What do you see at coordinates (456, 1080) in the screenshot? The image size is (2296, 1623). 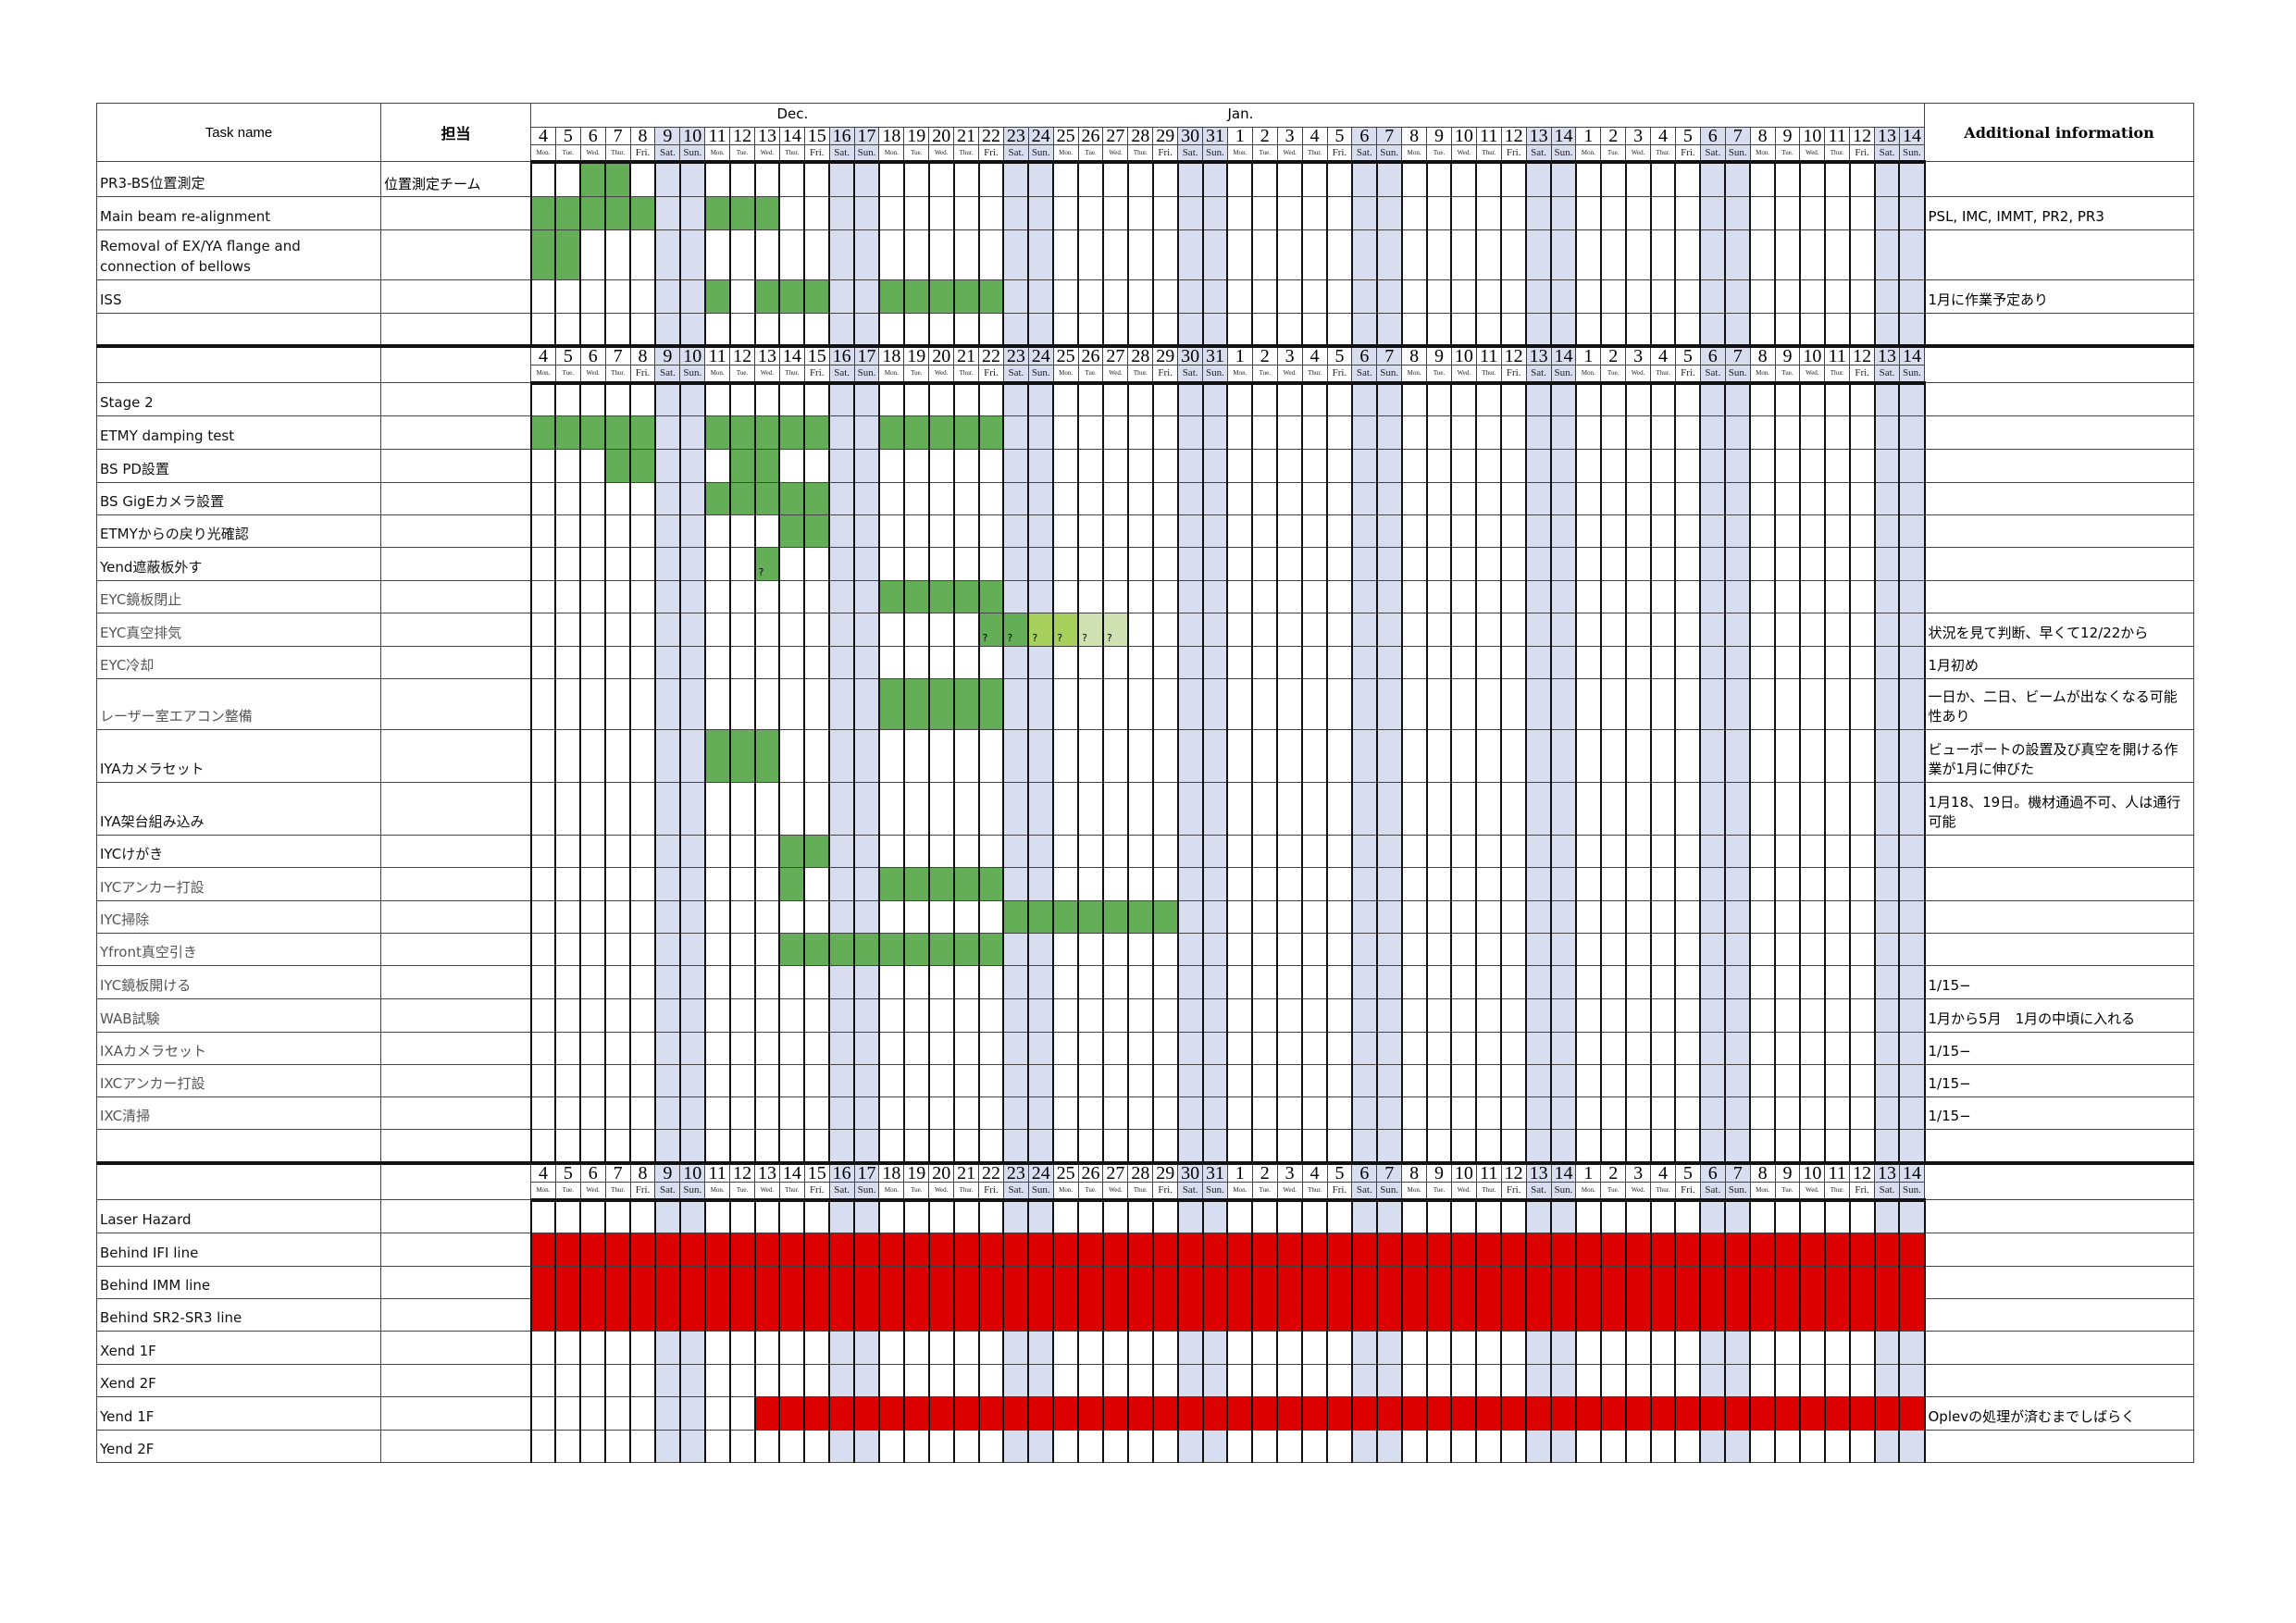 I see `owner-cell` at bounding box center [456, 1080].